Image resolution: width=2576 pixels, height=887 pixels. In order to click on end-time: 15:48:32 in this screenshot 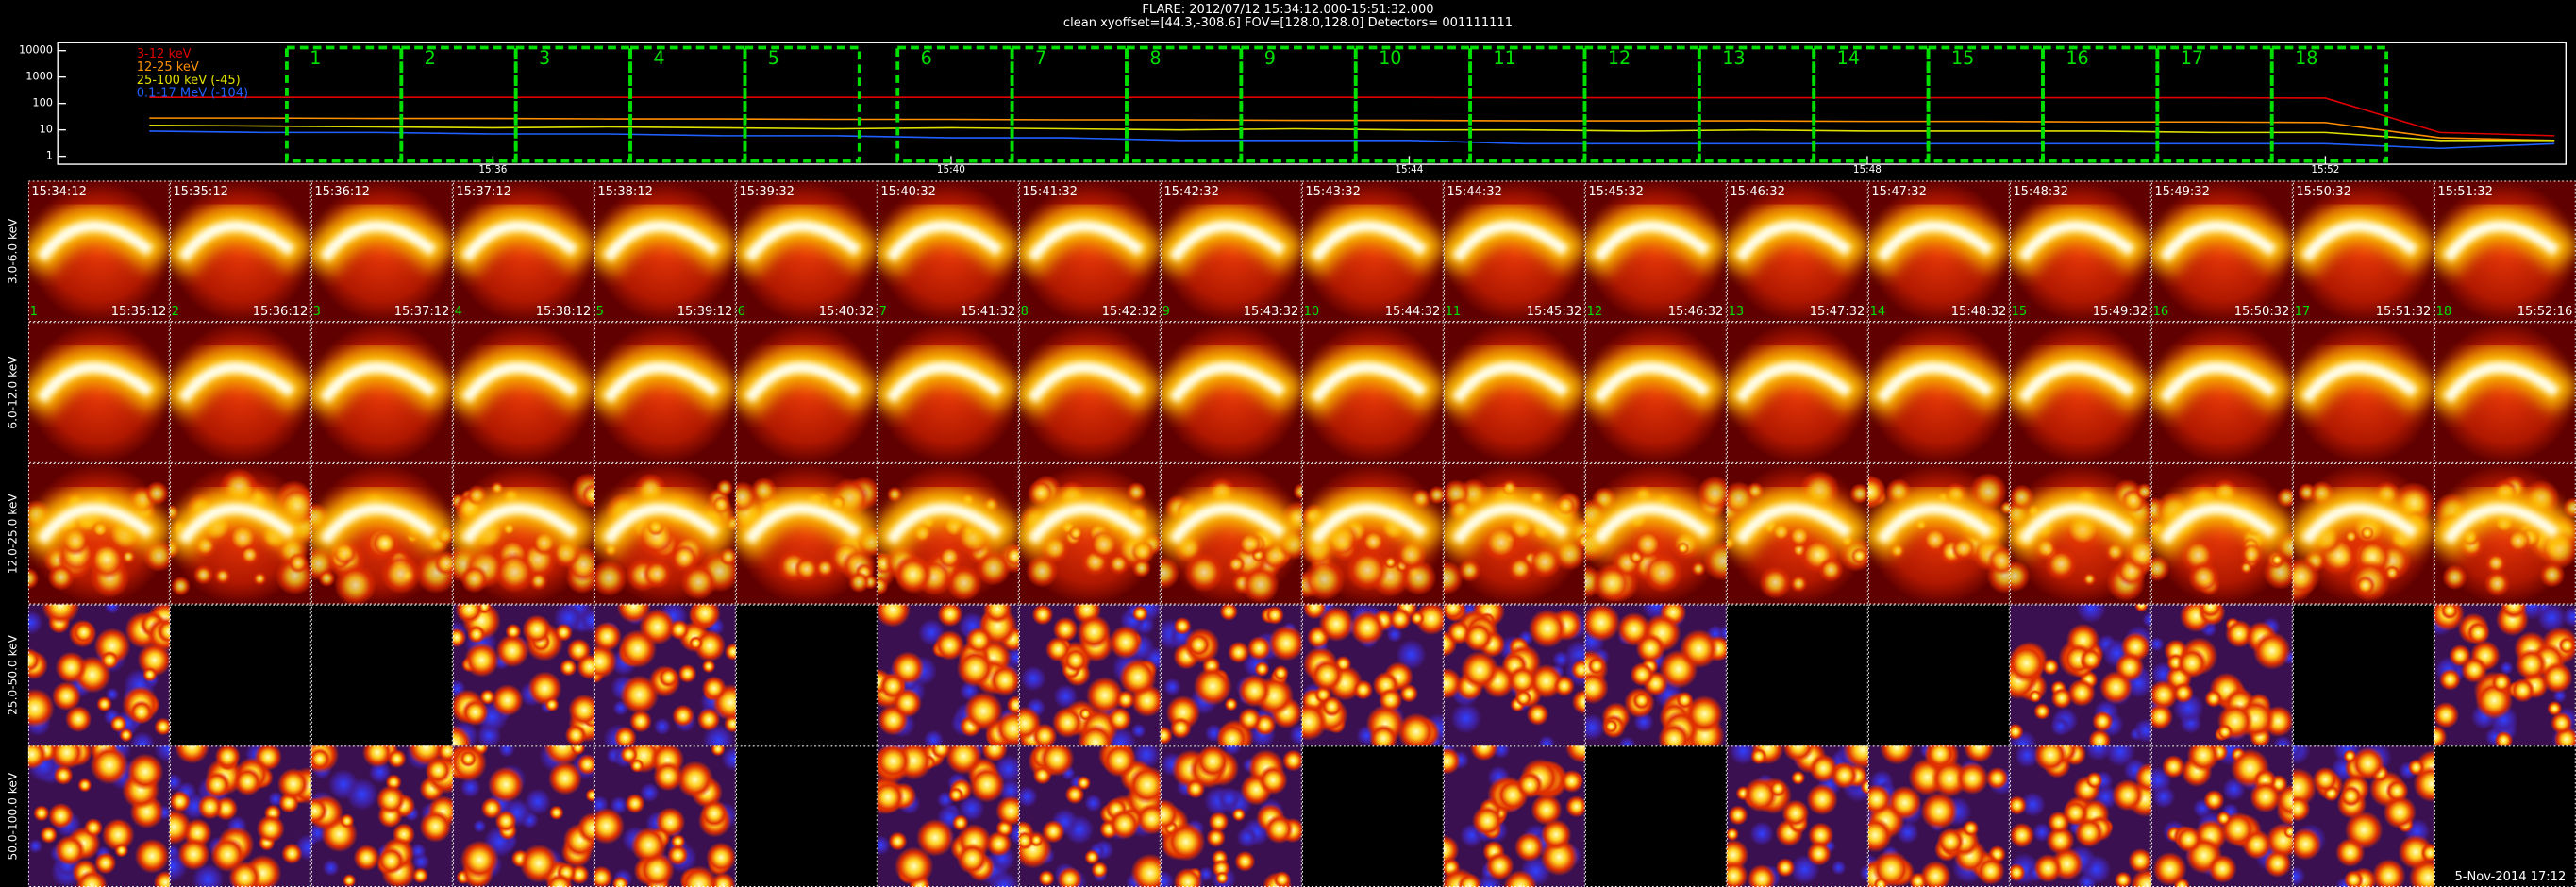, I will do `click(1979, 312)`.